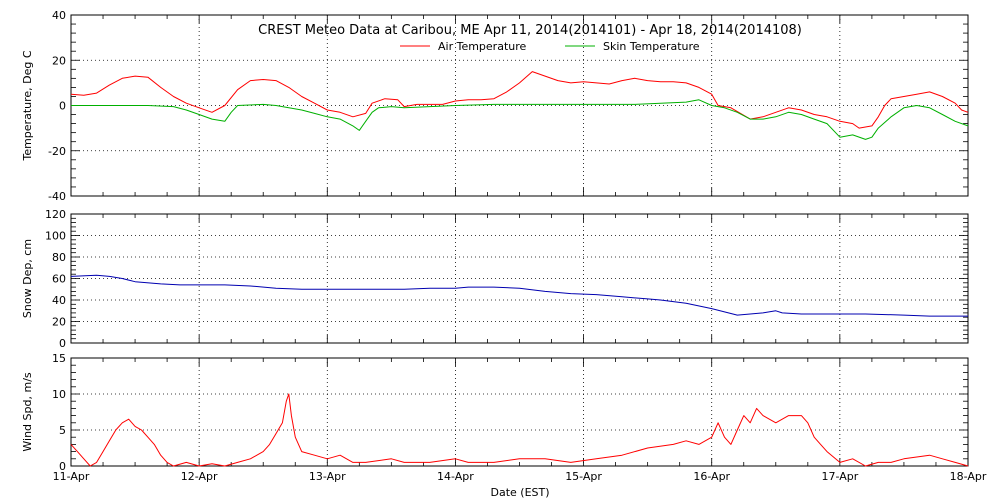 The width and height of the screenshot is (1000, 500). Describe the element at coordinates (55, 236) in the screenshot. I see `y-tick-label: 100` at that location.